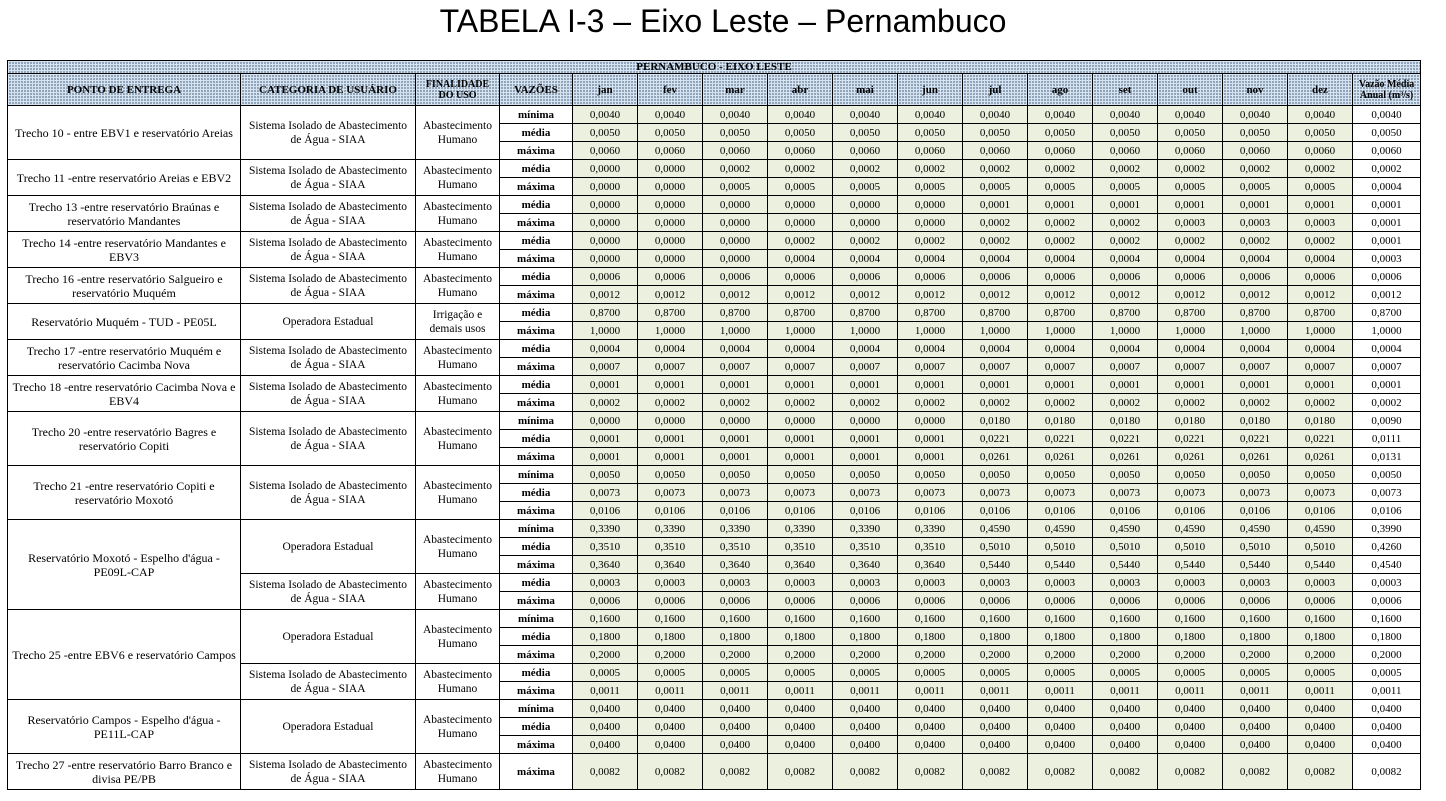 The height and width of the screenshot is (801, 1446). I want to click on header-top: PERNAMBUCO - EIXO LESTE, so click(714, 67).